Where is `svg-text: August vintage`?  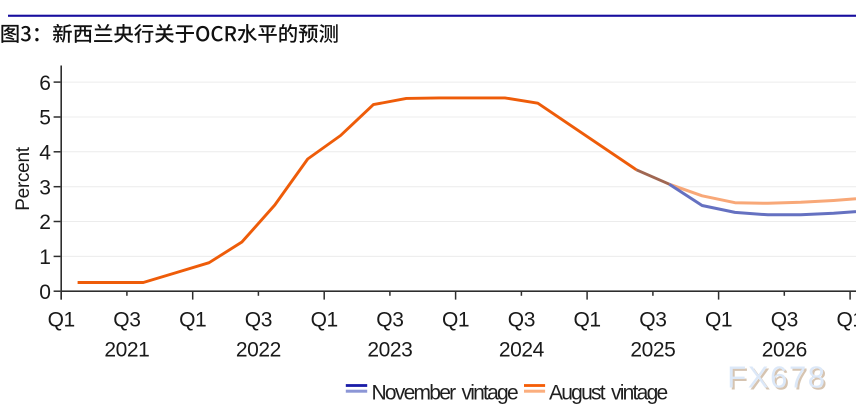
svg-text: August vintage is located at coordinates (608, 393).